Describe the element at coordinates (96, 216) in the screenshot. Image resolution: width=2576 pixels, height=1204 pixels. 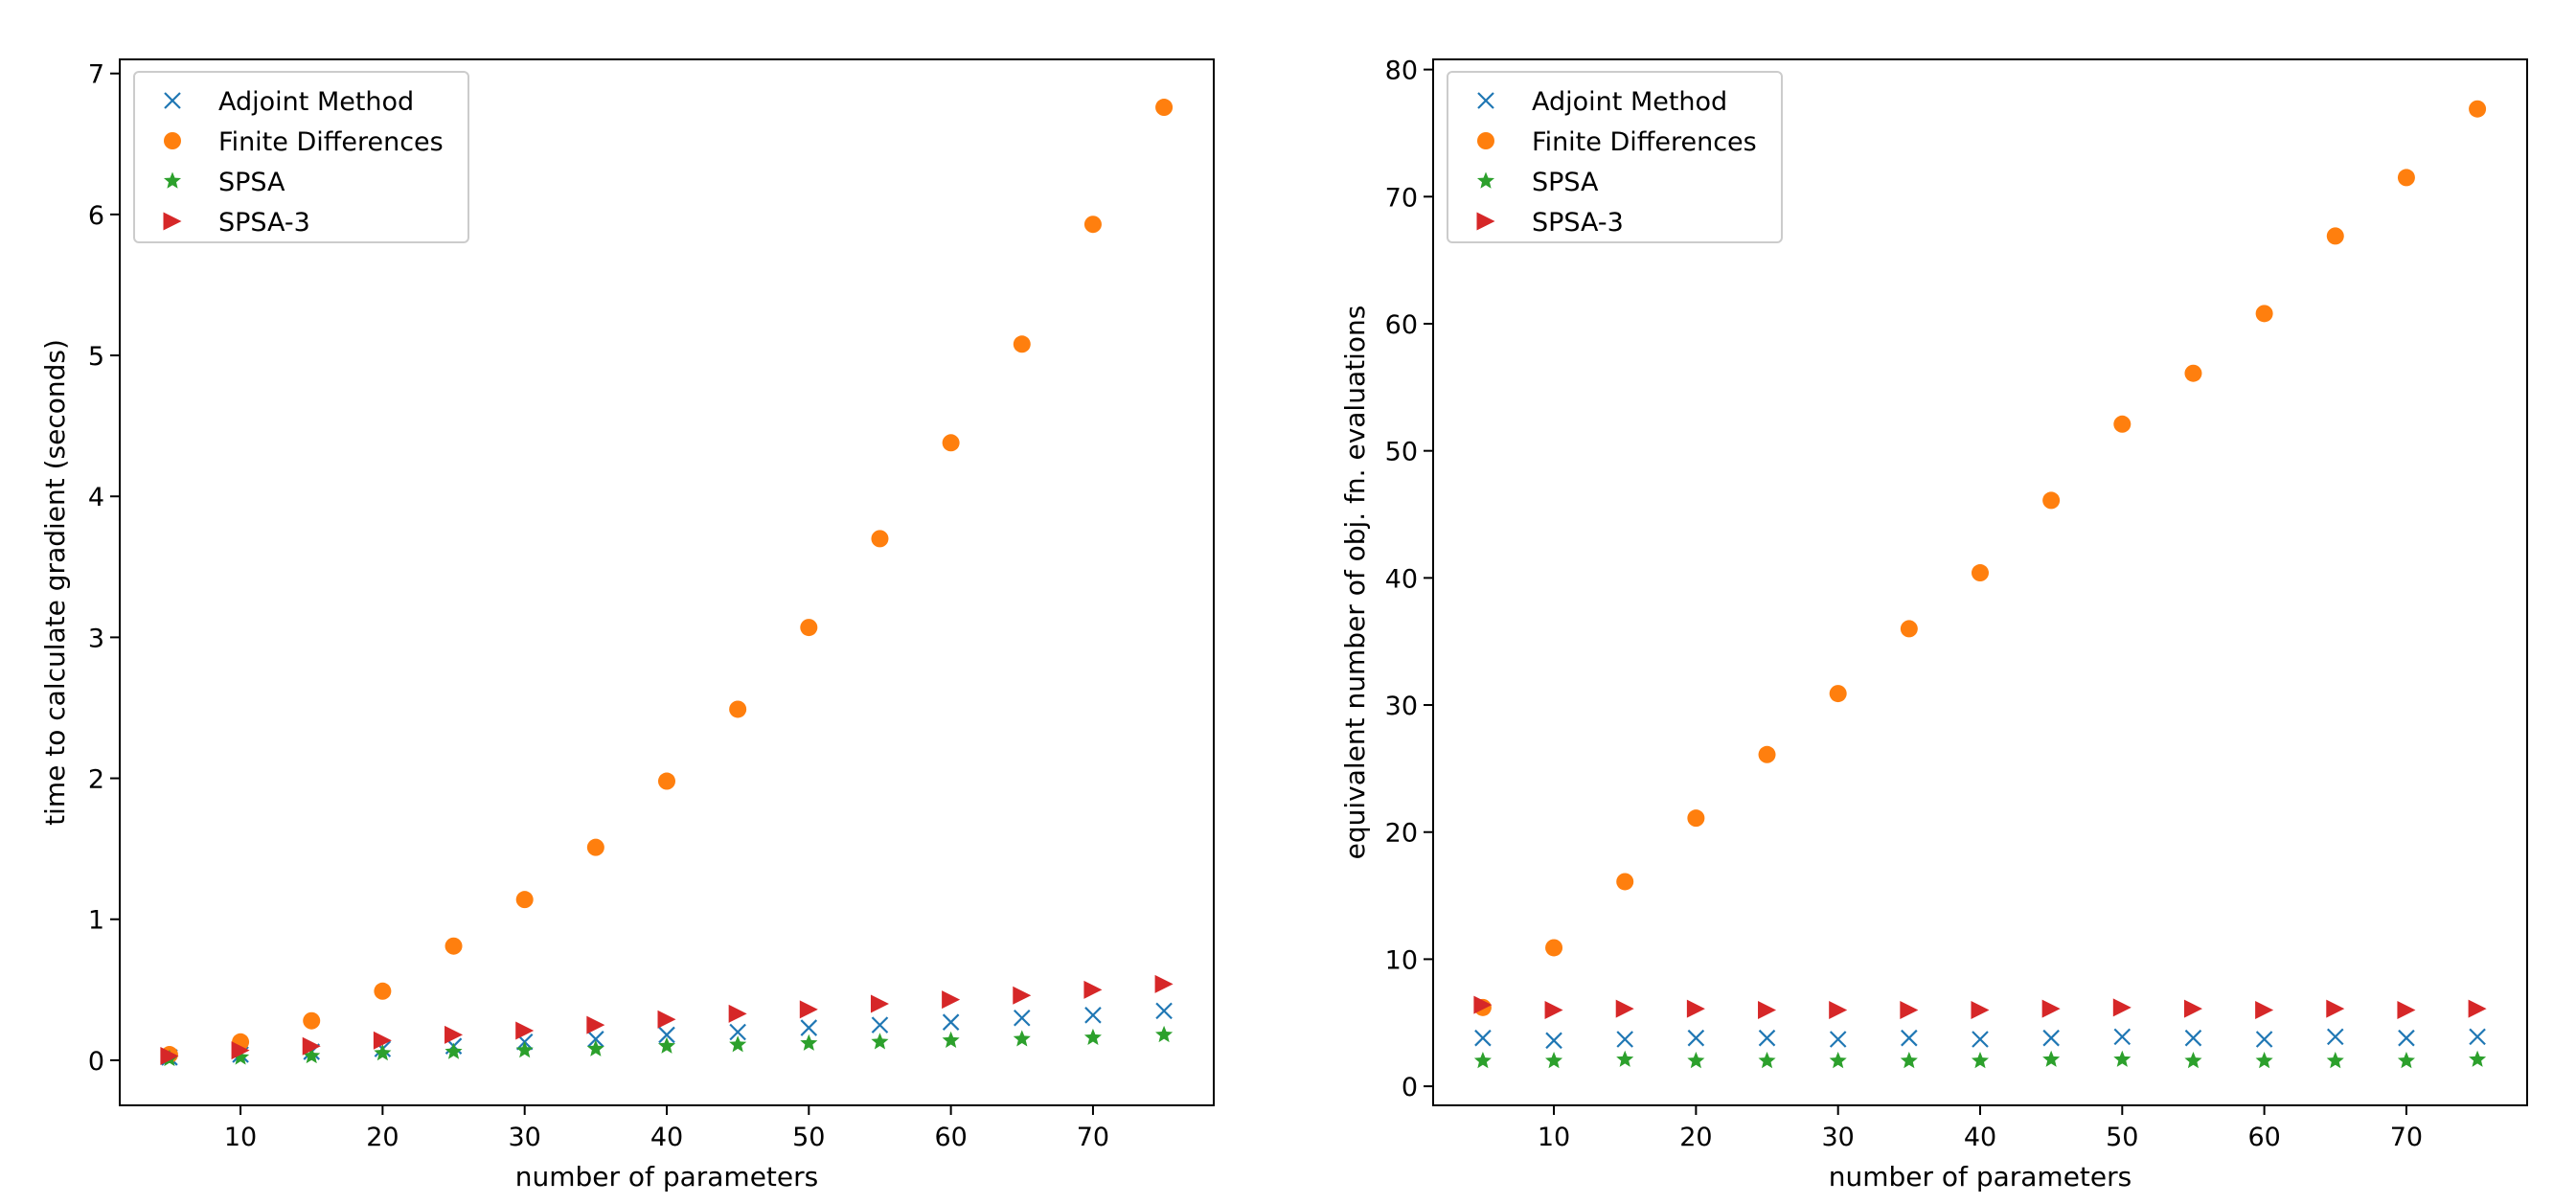
I see `y-tick-label: 6` at that location.